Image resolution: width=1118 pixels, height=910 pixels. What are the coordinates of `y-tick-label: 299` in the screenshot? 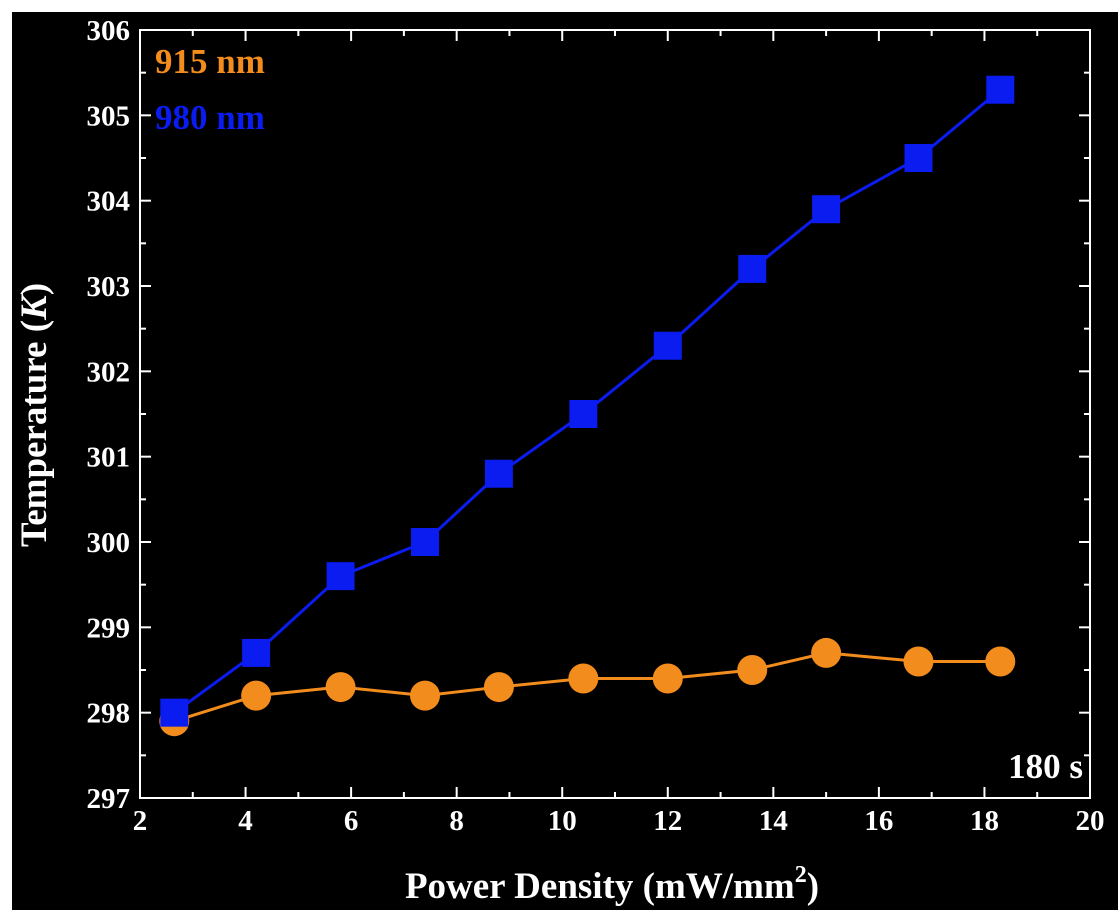 It's located at (109, 628).